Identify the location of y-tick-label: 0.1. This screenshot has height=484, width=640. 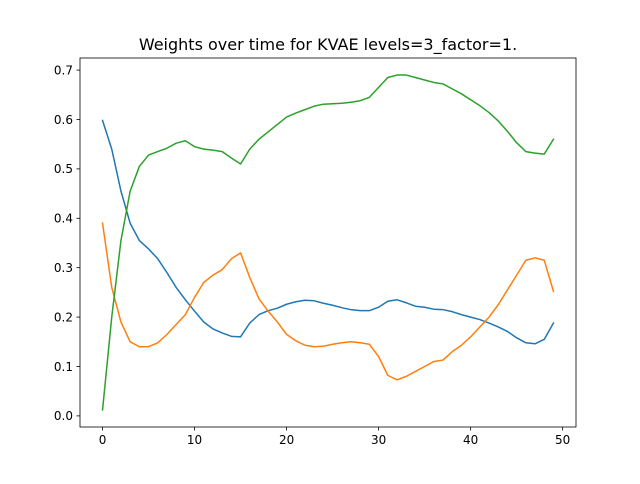
(63, 367).